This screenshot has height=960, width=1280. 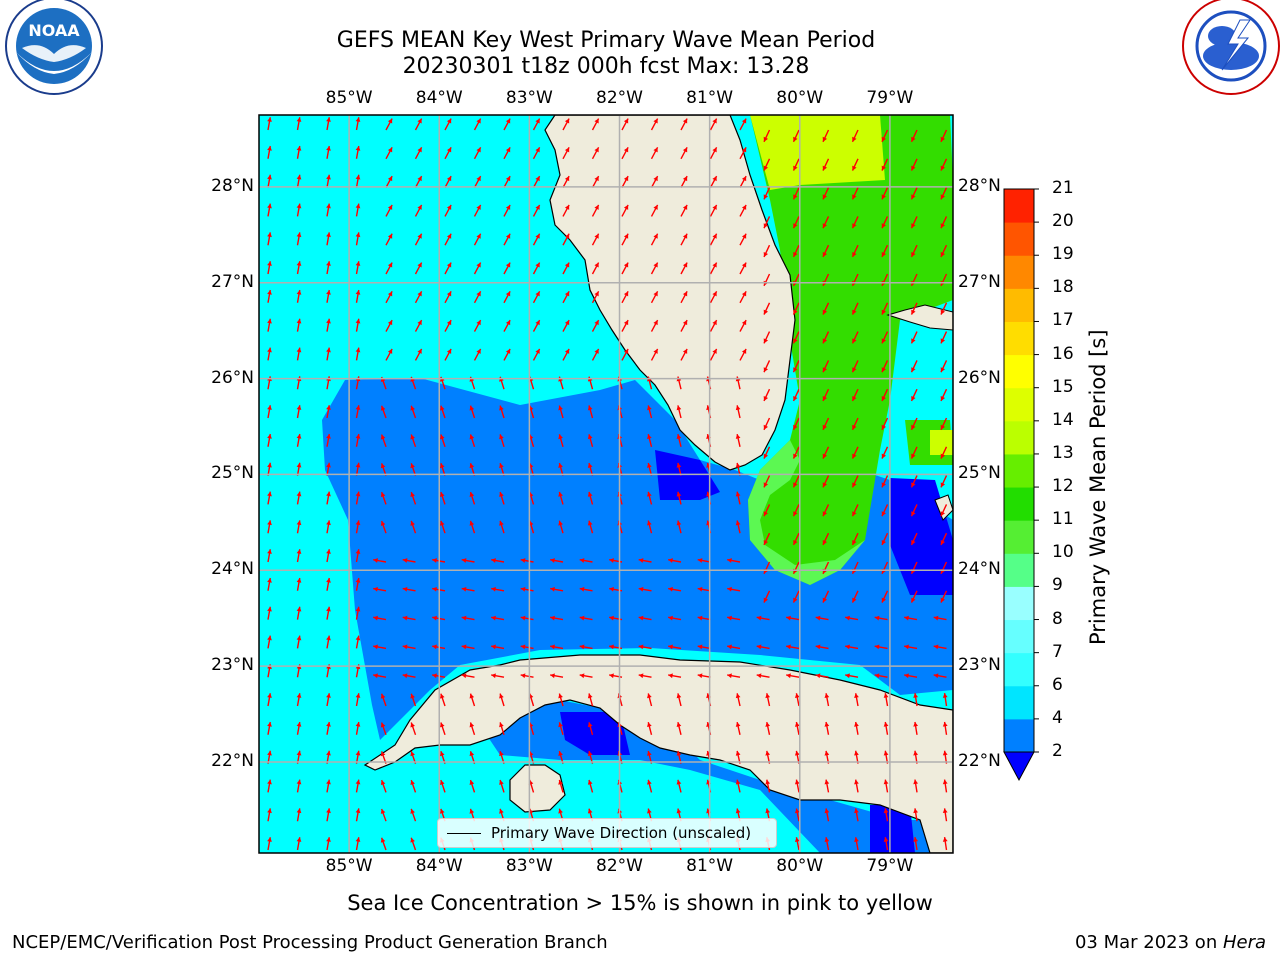 What do you see at coordinates (232, 760) in the screenshot?
I see `axis-tick-label: 22°N` at bounding box center [232, 760].